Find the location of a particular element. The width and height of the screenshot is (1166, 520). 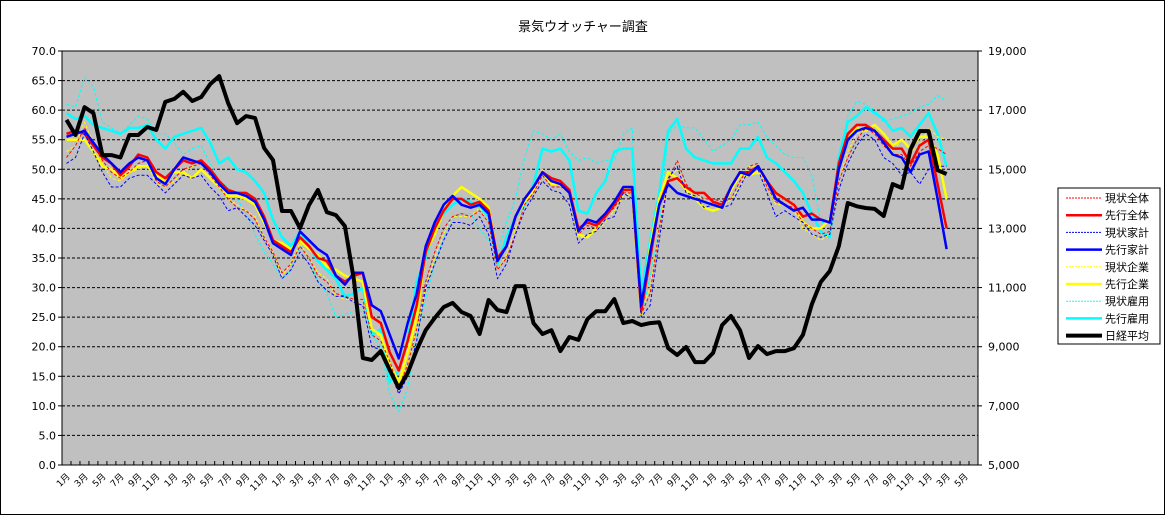

left-tick-label: 45.0 is located at coordinates (44, 199).